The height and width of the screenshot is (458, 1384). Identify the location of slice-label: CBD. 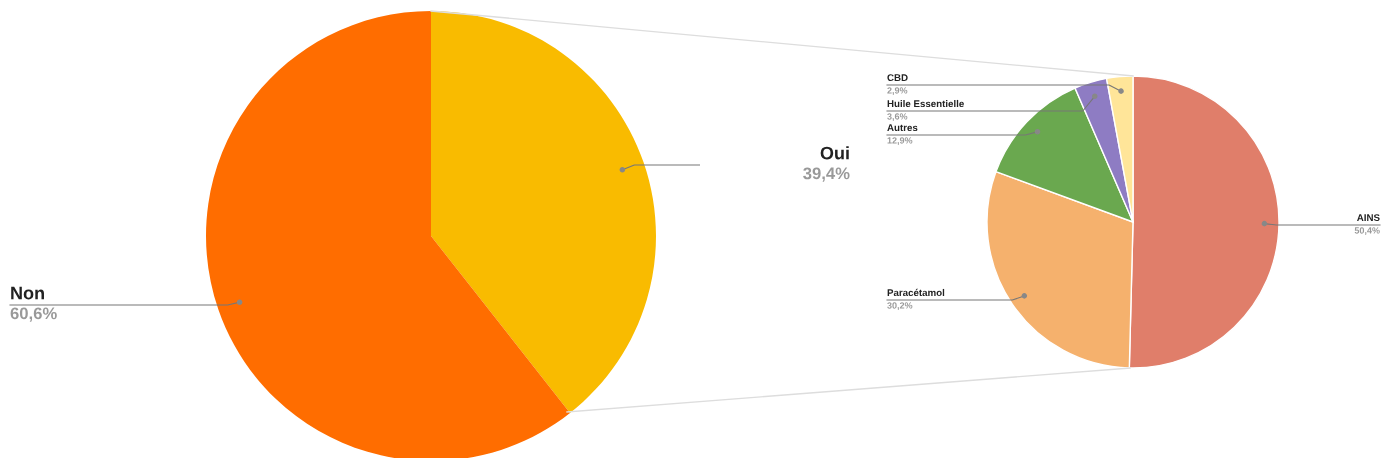
(897, 78).